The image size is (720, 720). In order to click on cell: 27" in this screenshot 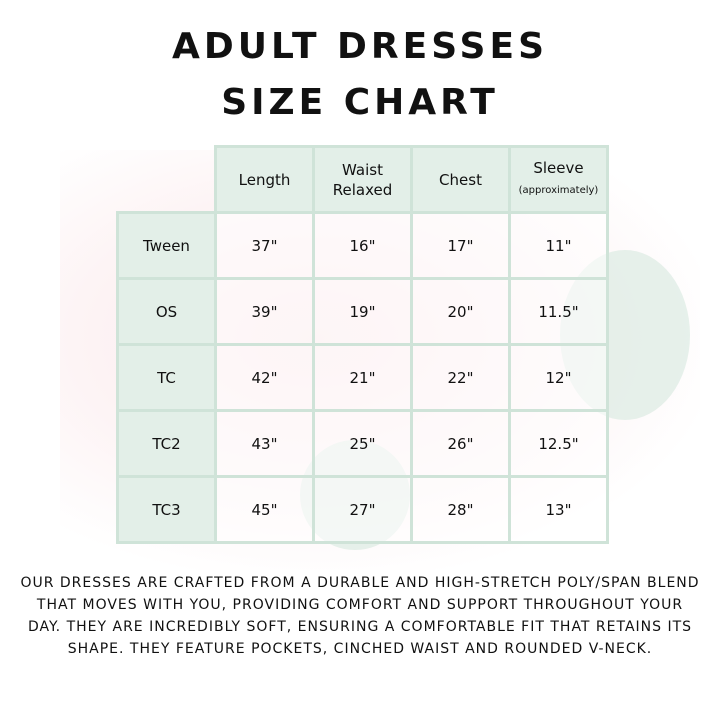, I will do `click(362, 509)`.